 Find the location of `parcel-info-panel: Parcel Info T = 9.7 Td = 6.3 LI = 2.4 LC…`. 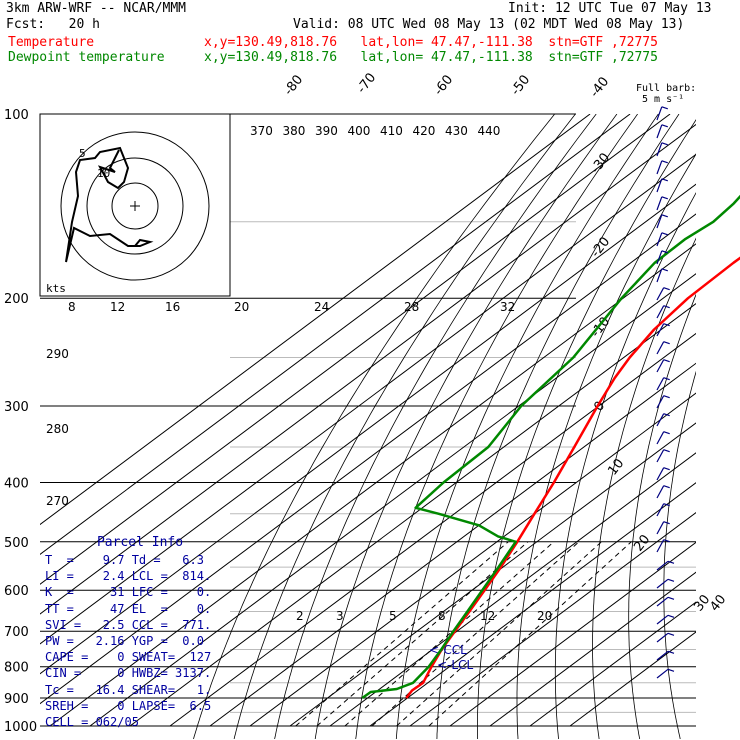

parcel-info-panel: Parcel Info T = 9.7 Td = 6.3 LI = 2.4 LC… is located at coordinates (140, 633).